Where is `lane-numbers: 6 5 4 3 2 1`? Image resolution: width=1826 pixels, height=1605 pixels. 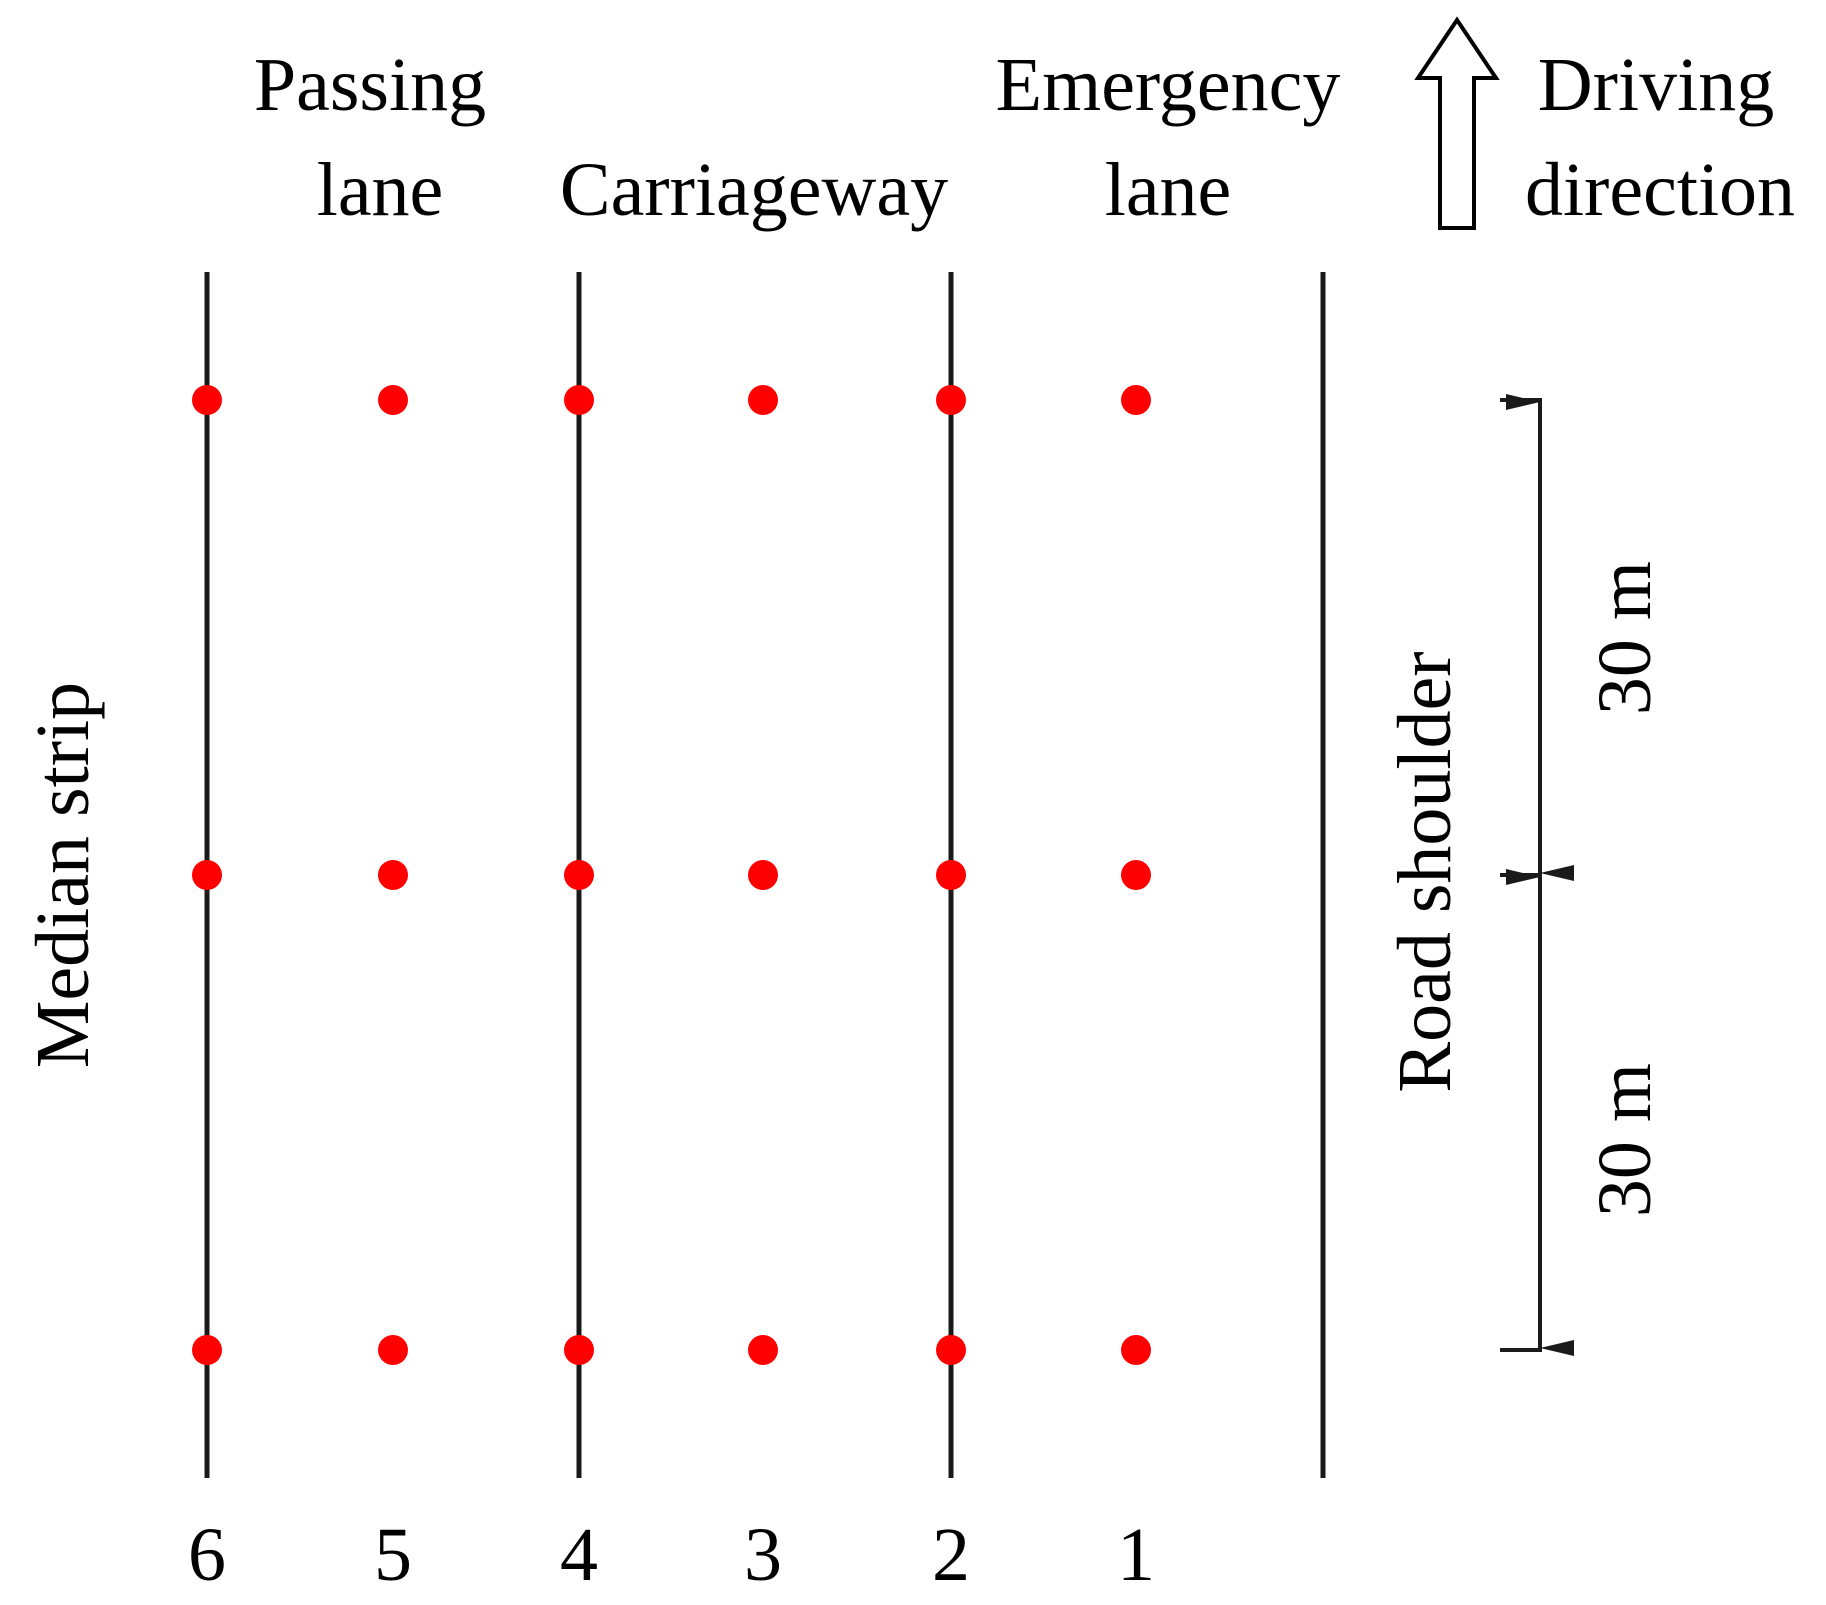 lane-numbers: 6 5 4 3 2 1 is located at coordinates (671, 1555).